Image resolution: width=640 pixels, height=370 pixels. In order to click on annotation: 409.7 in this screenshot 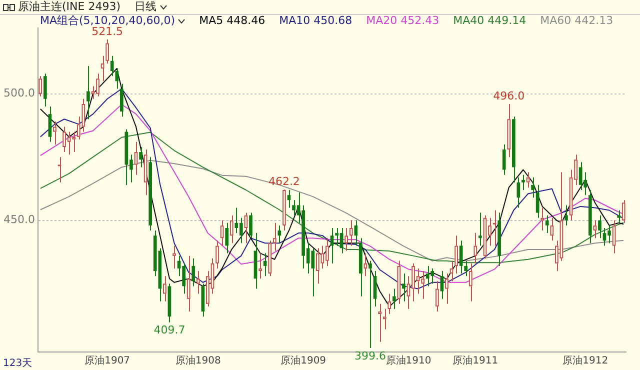, I will do `click(170, 330)`.